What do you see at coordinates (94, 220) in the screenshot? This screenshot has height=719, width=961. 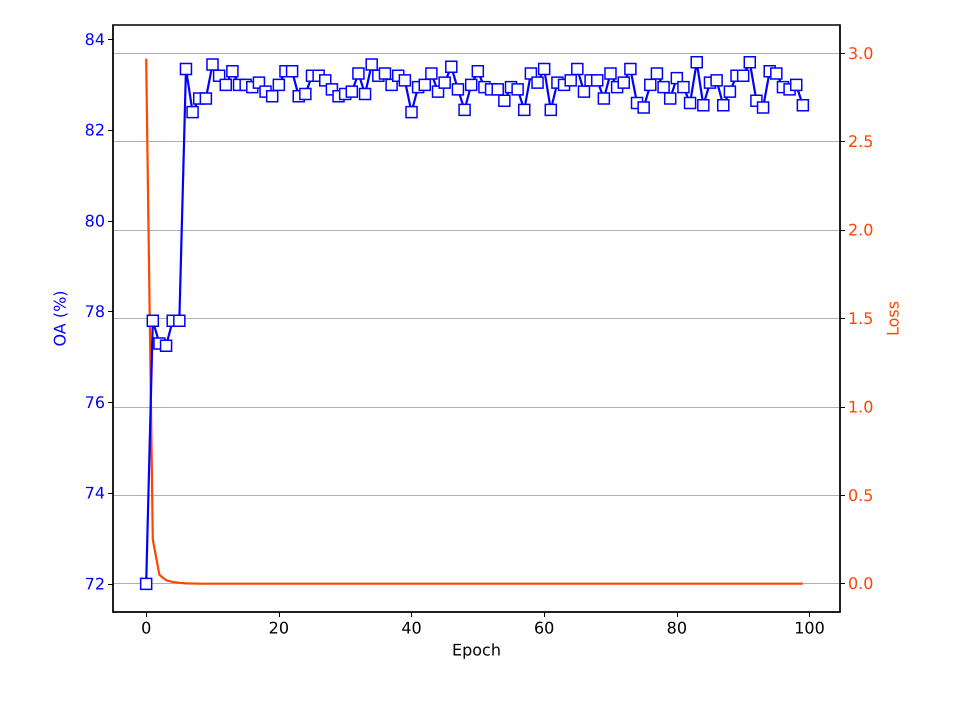 I see `y-tick-label: 80` at bounding box center [94, 220].